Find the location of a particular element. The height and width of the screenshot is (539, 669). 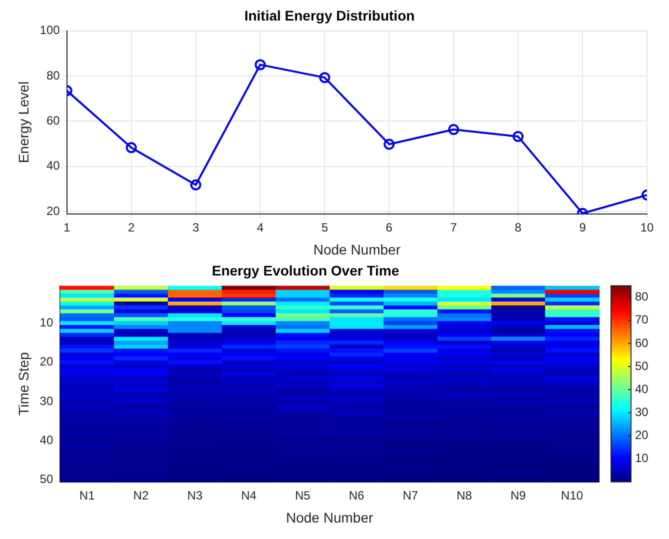

chart-title: Energy Evolution Over Time is located at coordinates (306, 270).